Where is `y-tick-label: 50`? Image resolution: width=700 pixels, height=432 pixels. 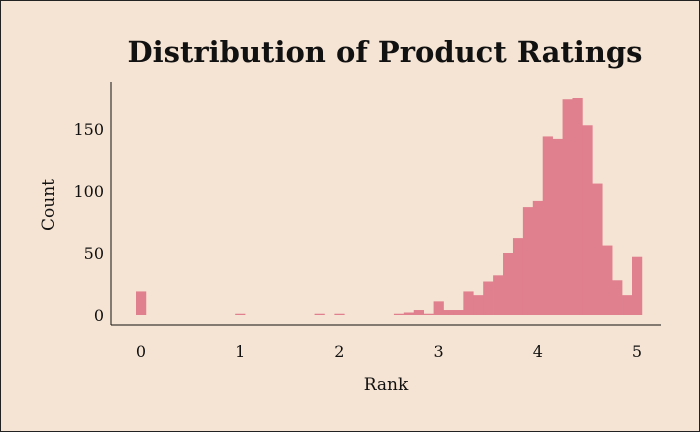 y-tick-label: 50 is located at coordinates (94, 253).